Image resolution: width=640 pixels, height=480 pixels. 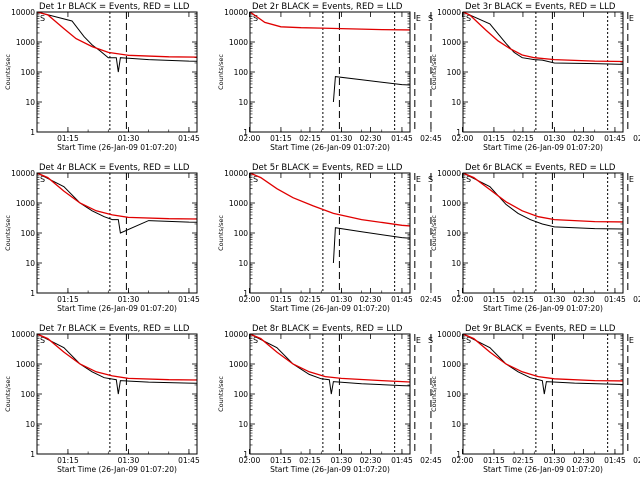 What do you see at coordinates (463, 460) in the screenshot?
I see `x-tick-label: 02:00` at bounding box center [463, 460].